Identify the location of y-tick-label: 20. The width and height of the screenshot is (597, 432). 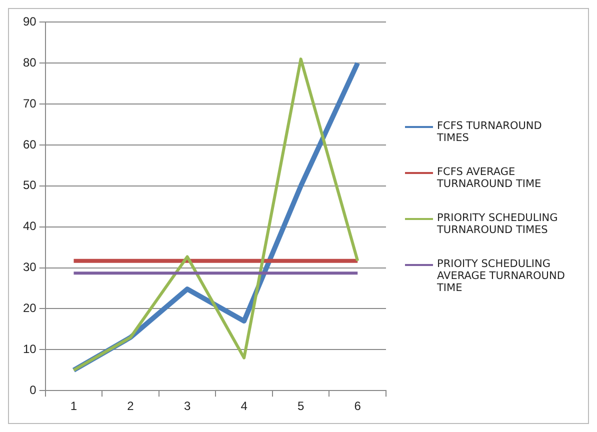
(29, 308).